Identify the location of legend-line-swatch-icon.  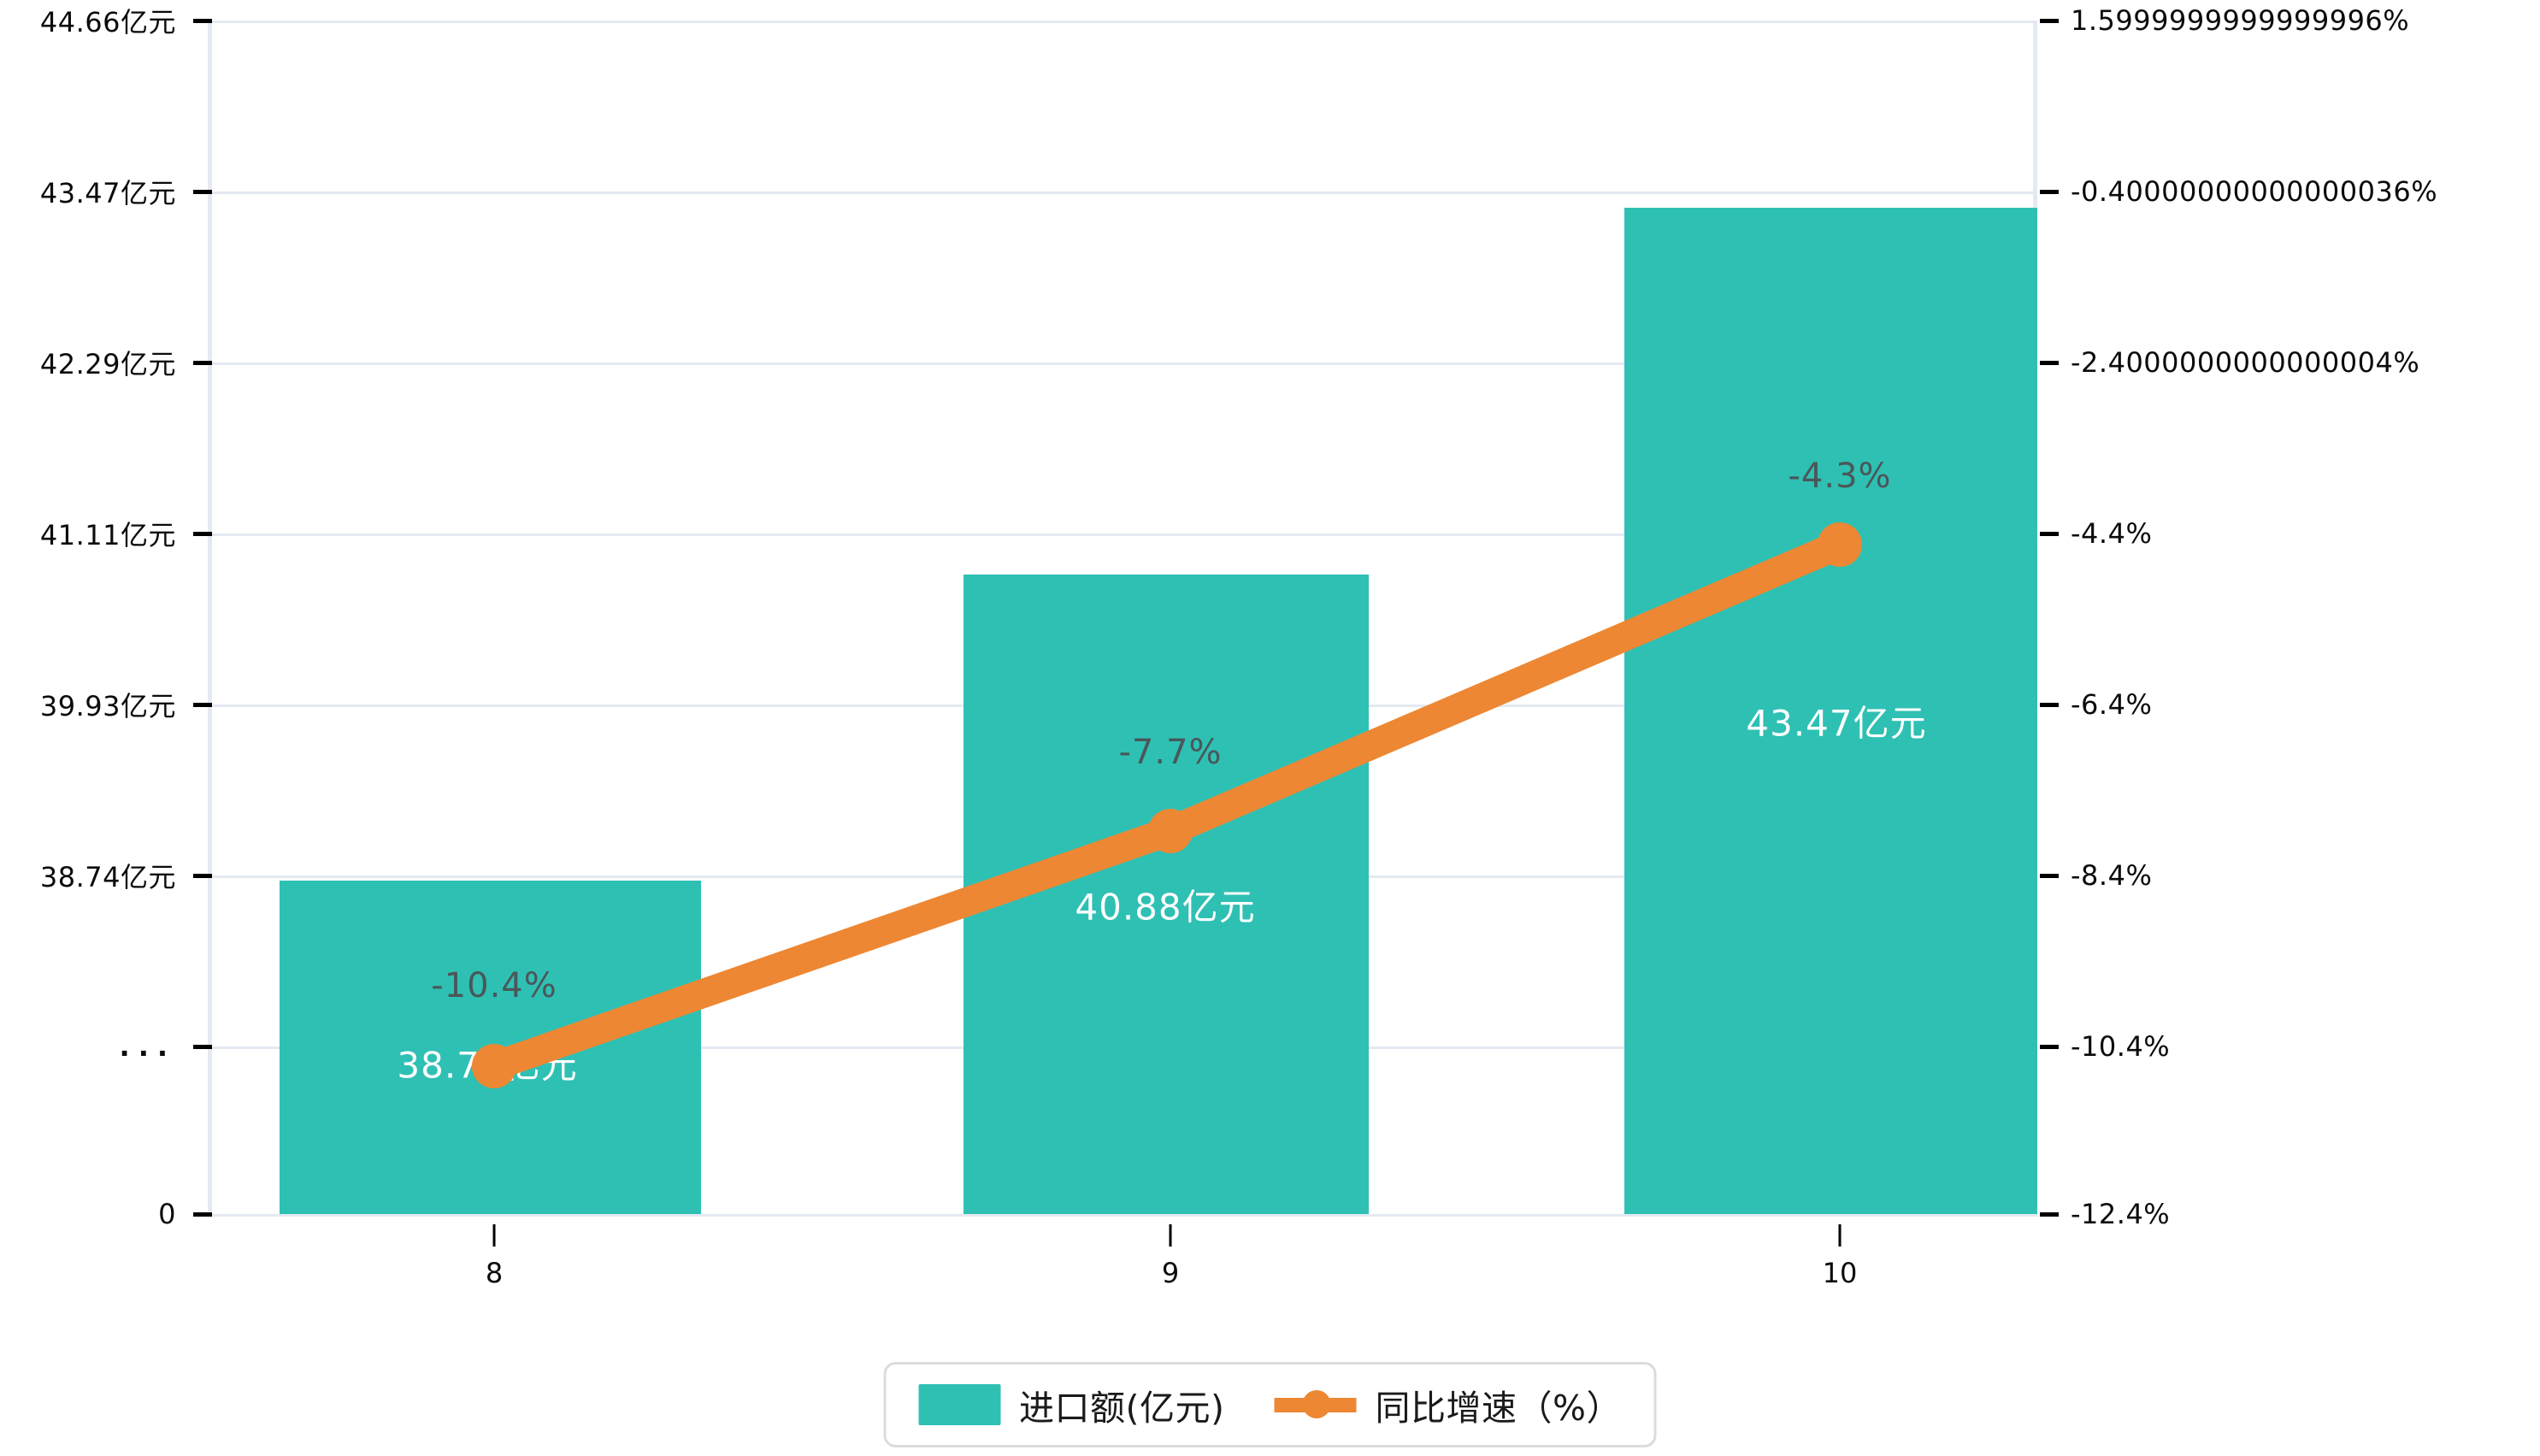
(1316, 1404).